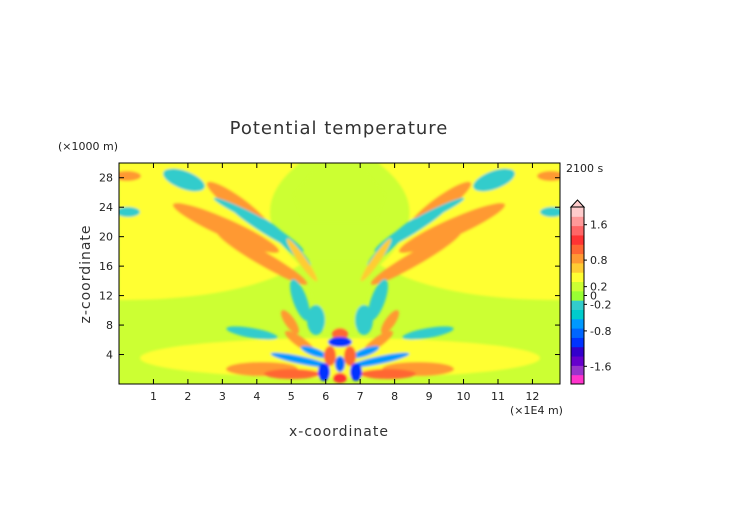 The image size is (752, 532). Describe the element at coordinates (325, 396) in the screenshot. I see `x-tick-label: 6` at that location.